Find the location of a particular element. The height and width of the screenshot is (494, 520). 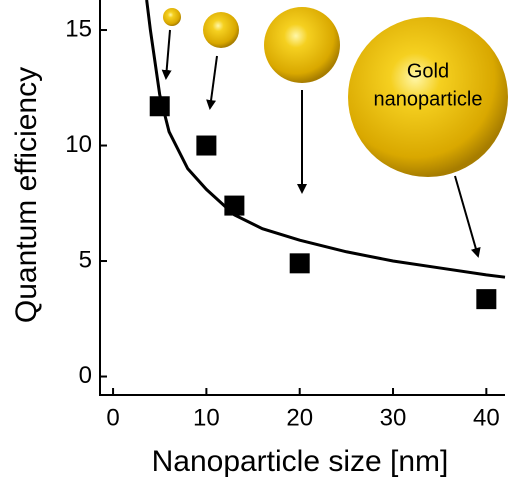

x-tick-label: 20 is located at coordinates (299, 417).